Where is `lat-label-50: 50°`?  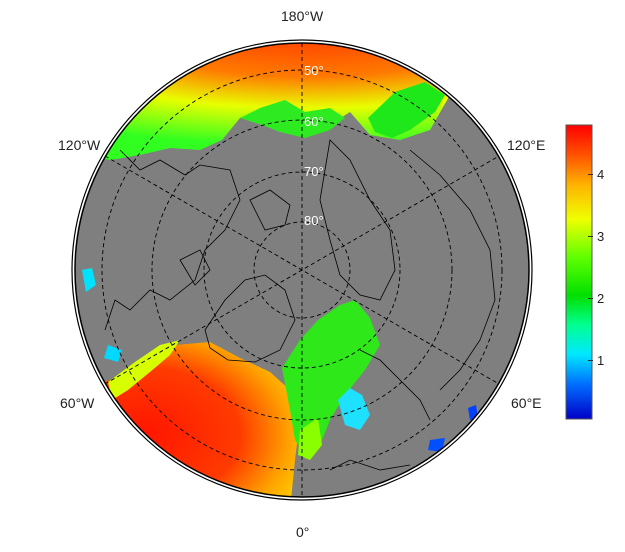
lat-label-50: 50° is located at coordinates (314, 70).